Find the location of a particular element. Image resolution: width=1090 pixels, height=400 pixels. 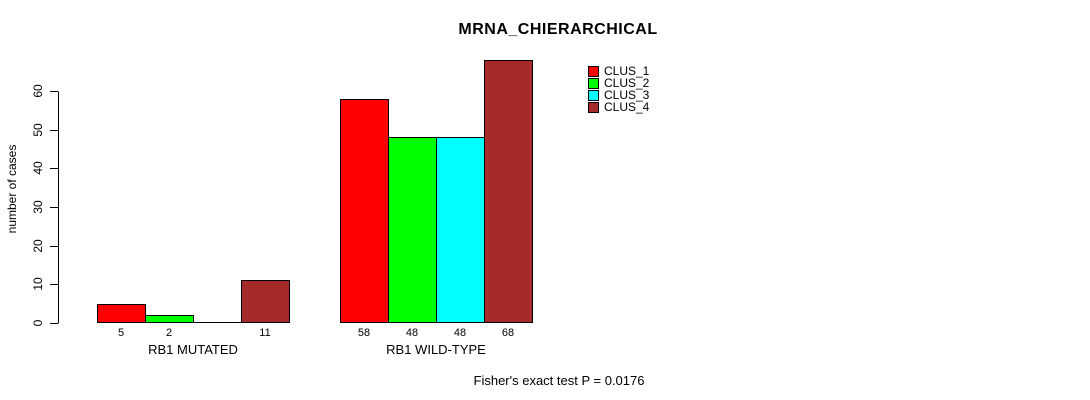

fisher-test-note: Fisher's exact test P = 0.0176 is located at coordinates (559, 380).